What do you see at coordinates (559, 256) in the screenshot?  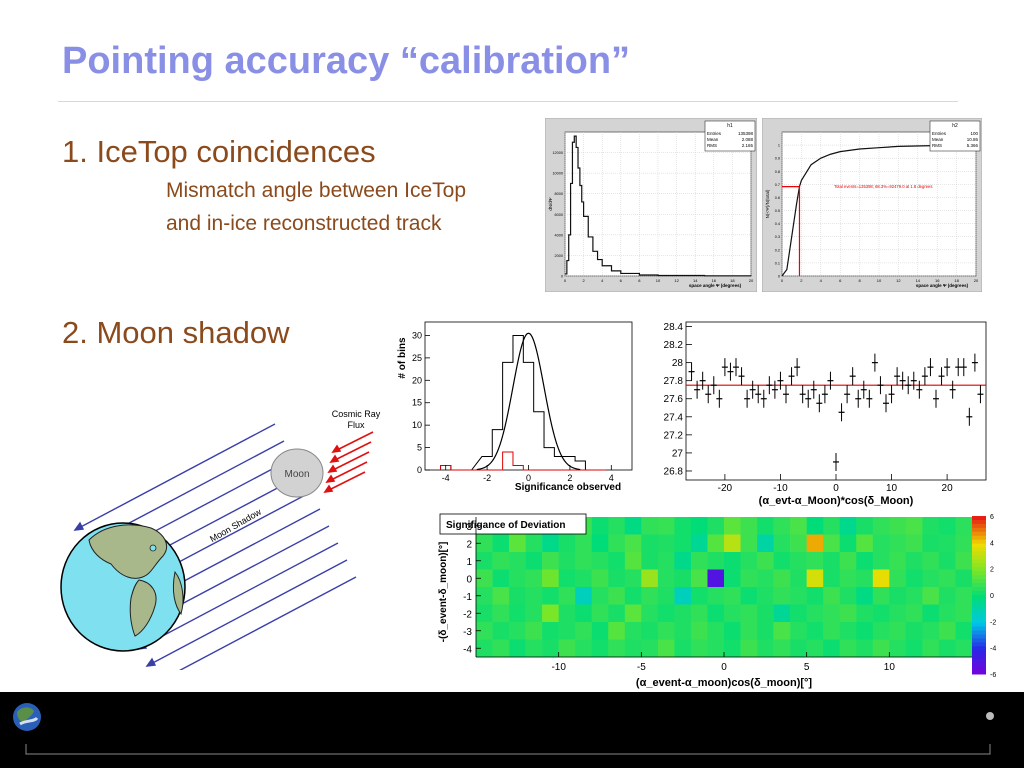 I see `h1-ytick: 2000` at bounding box center [559, 256].